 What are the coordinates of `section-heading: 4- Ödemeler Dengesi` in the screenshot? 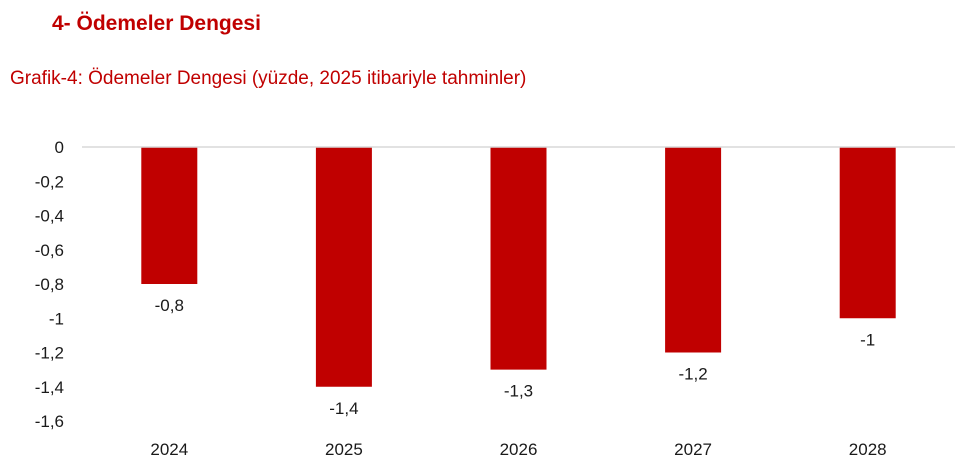 It's located at (156, 23).